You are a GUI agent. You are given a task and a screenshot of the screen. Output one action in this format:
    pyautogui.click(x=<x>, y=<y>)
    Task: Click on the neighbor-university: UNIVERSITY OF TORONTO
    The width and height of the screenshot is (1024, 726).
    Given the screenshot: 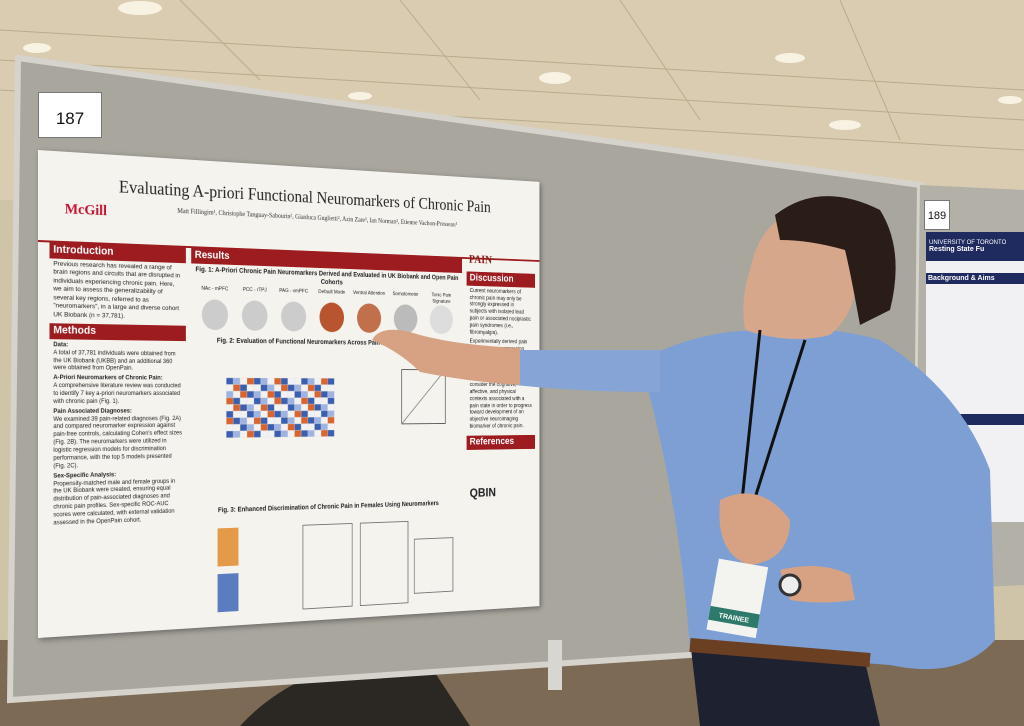 What is the action you would take?
    pyautogui.click(x=968, y=243)
    